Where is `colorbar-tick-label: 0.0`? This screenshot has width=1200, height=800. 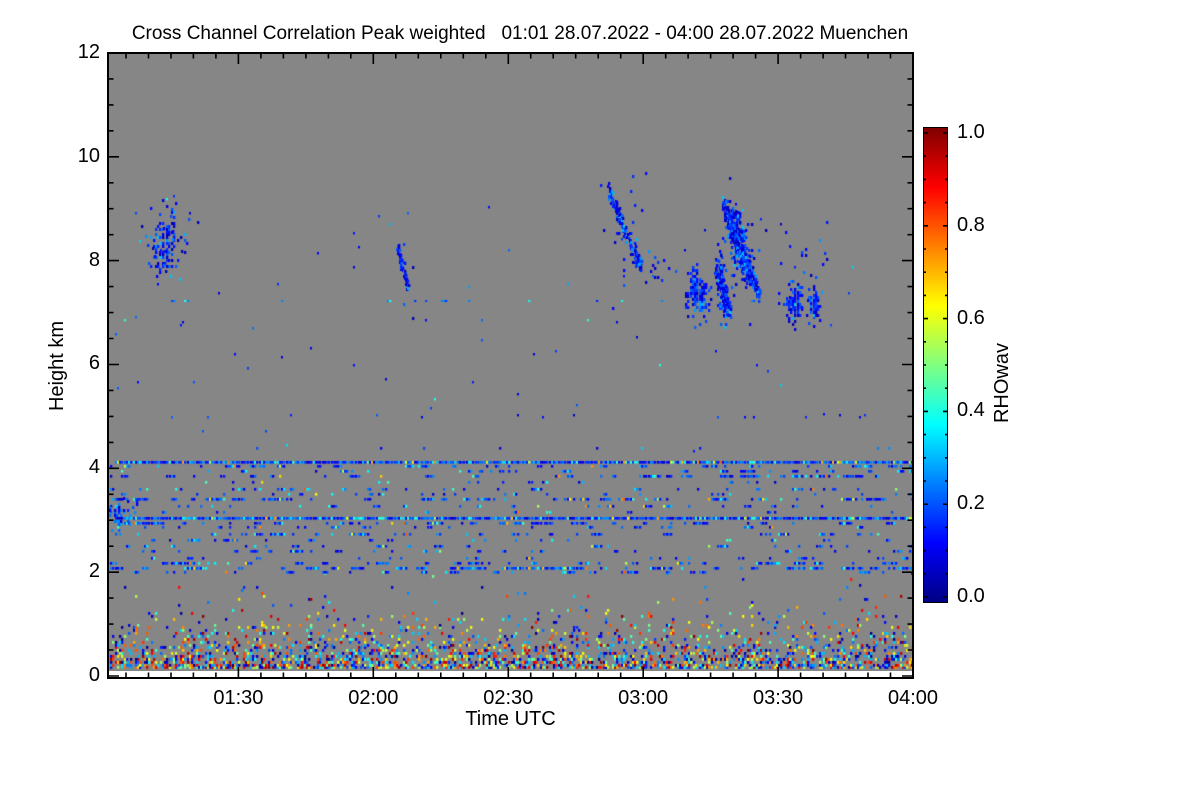 colorbar-tick-label: 0.0 is located at coordinates (971, 596).